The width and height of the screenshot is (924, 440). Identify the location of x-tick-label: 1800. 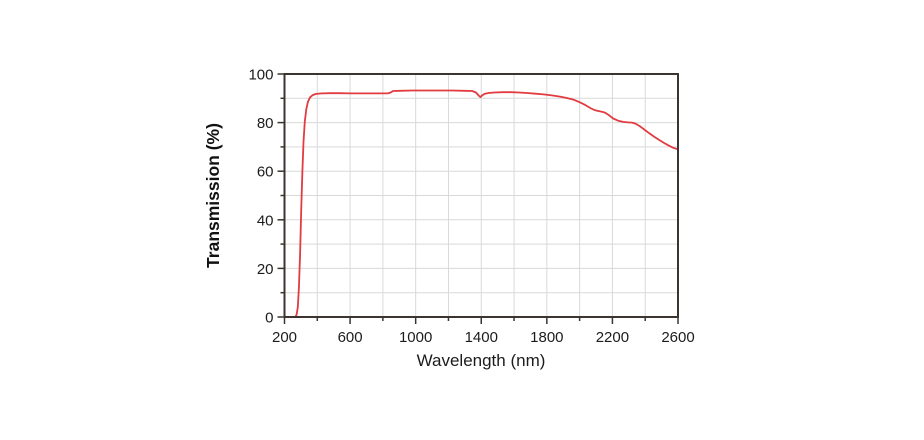
(546, 337).